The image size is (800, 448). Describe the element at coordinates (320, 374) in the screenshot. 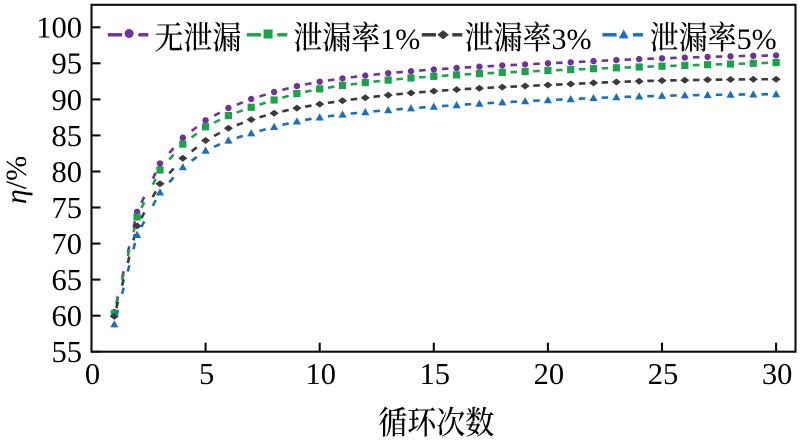

I see `svg-text: 10` at that location.